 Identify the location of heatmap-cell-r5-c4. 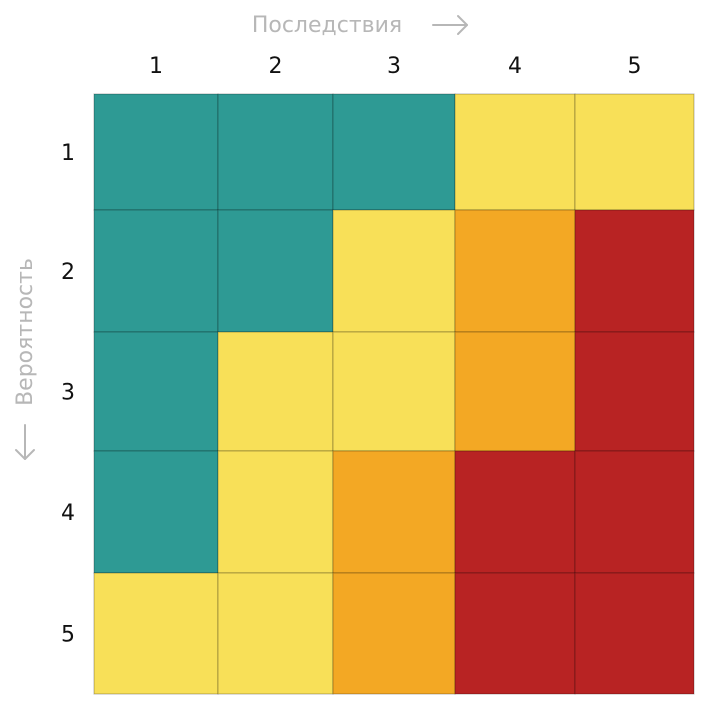
(515, 633).